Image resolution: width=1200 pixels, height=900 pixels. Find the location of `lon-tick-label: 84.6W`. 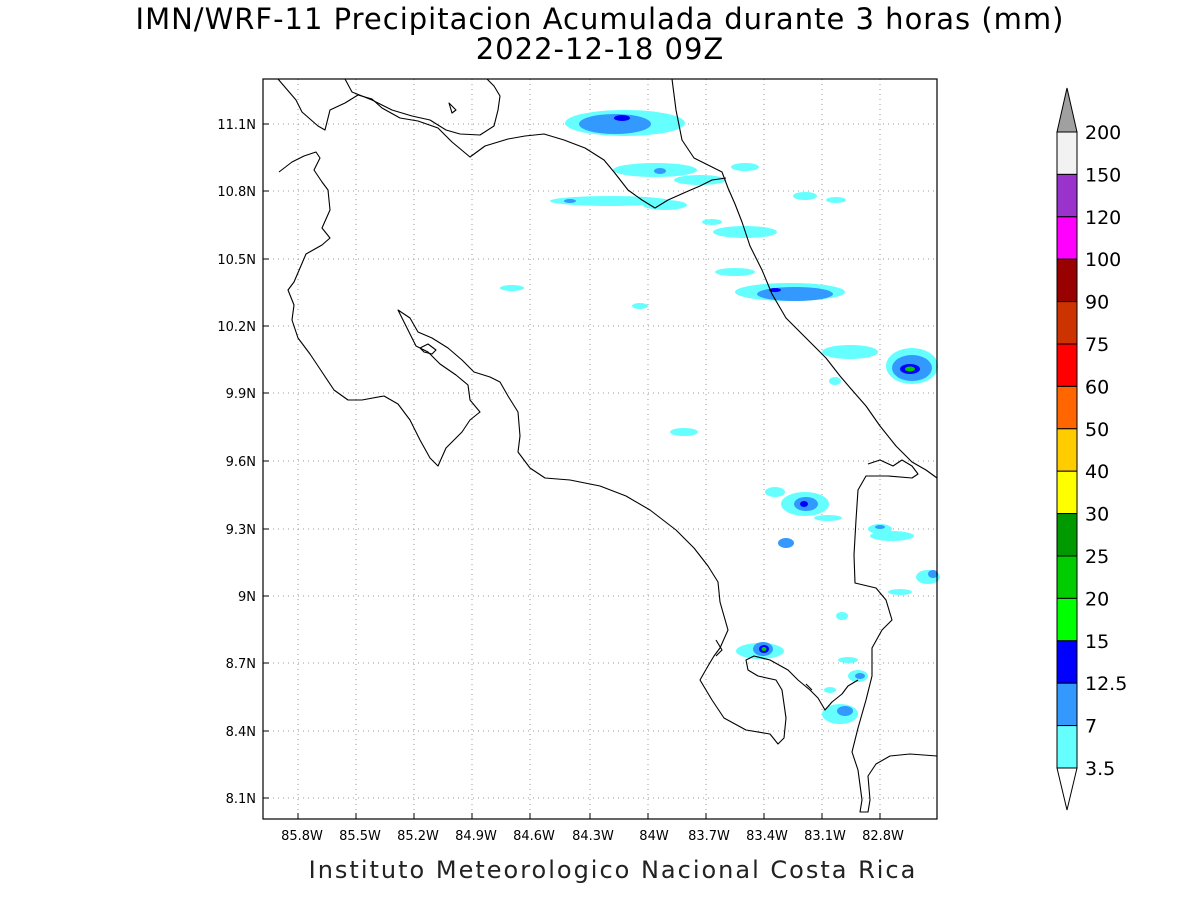

lon-tick-label: 84.6W is located at coordinates (534, 836).